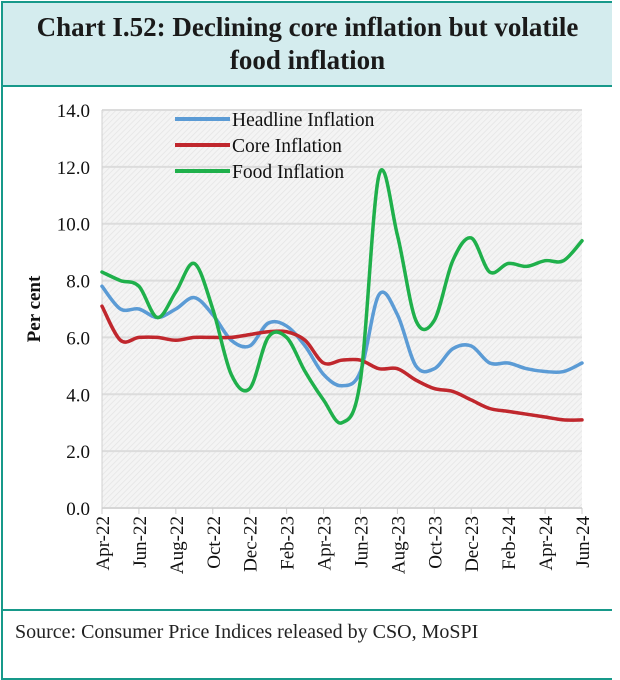 The height and width of the screenshot is (680, 620). Describe the element at coordinates (288, 543) in the screenshot. I see `x-tick-label: Feb-23` at that location.